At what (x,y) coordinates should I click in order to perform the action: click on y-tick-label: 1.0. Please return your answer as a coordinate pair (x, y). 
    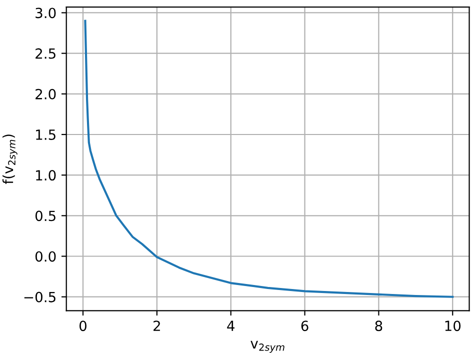
    Looking at the image, I should click on (46, 175).